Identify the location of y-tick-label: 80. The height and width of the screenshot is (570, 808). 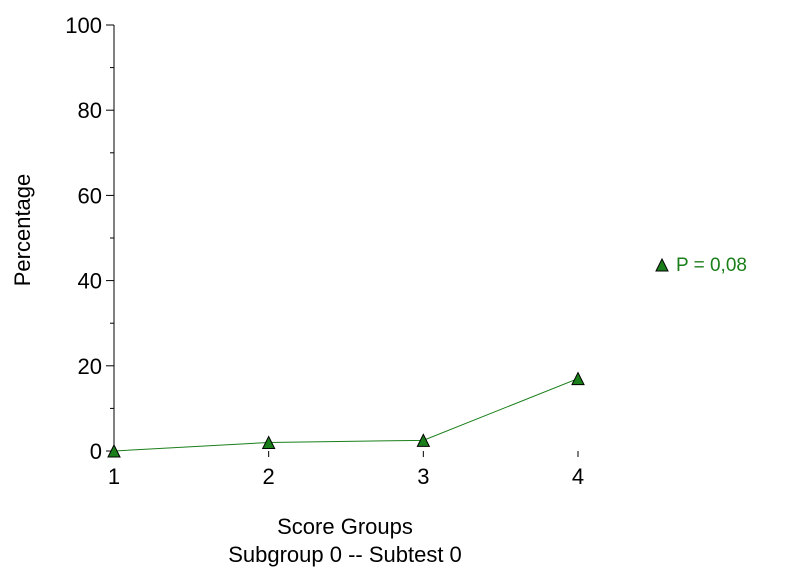
(90, 110).